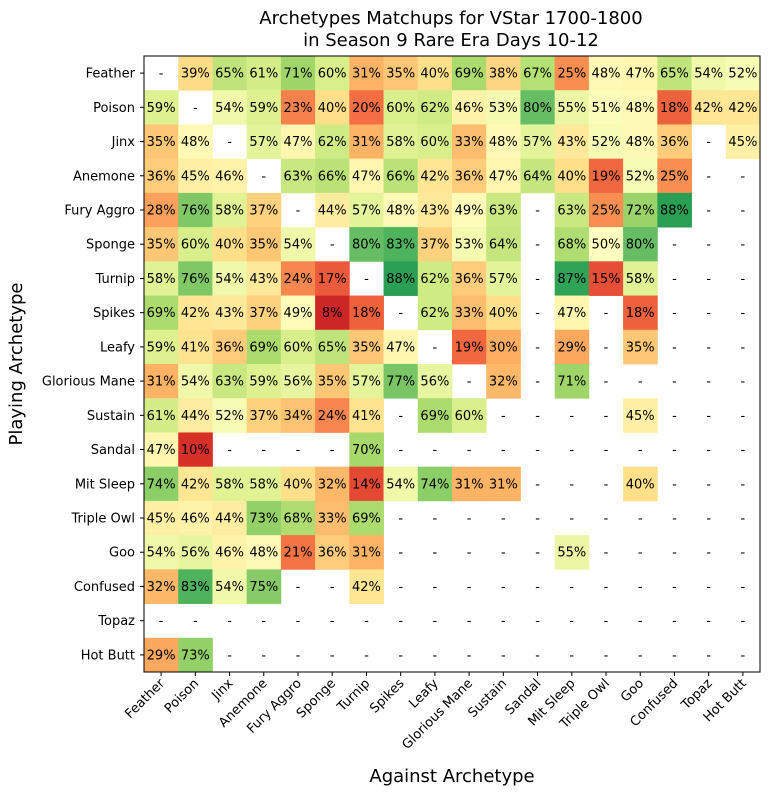 This screenshot has width=769, height=795. Describe the element at coordinates (298, 74) in the screenshot. I see `cell-value-label: 71%` at that location.